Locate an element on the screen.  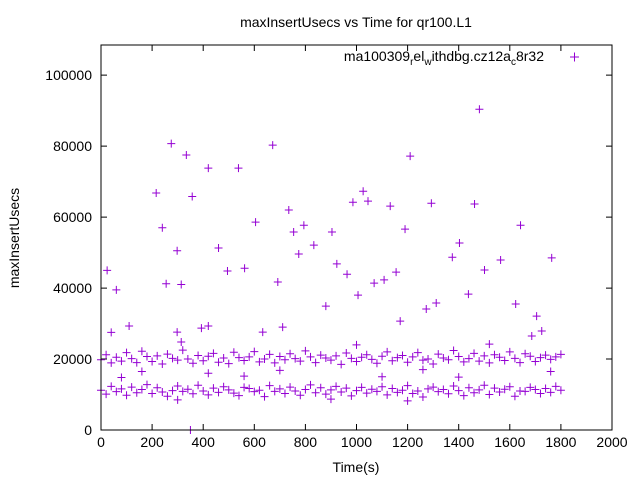
legend-label-part: w is located at coordinates (427, 62).